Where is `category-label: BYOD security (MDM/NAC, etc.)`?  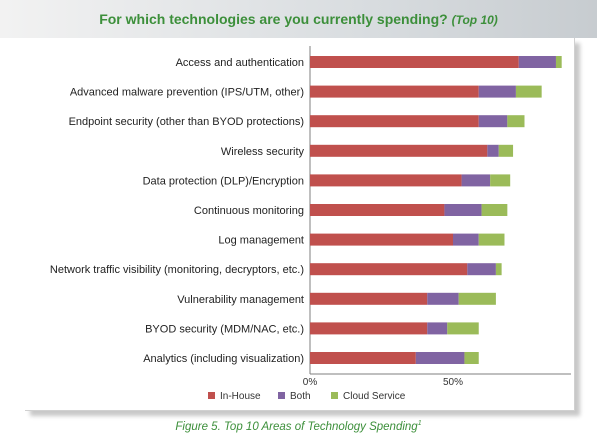 category-label: BYOD security (MDM/NAC, etc.) is located at coordinates (224, 329).